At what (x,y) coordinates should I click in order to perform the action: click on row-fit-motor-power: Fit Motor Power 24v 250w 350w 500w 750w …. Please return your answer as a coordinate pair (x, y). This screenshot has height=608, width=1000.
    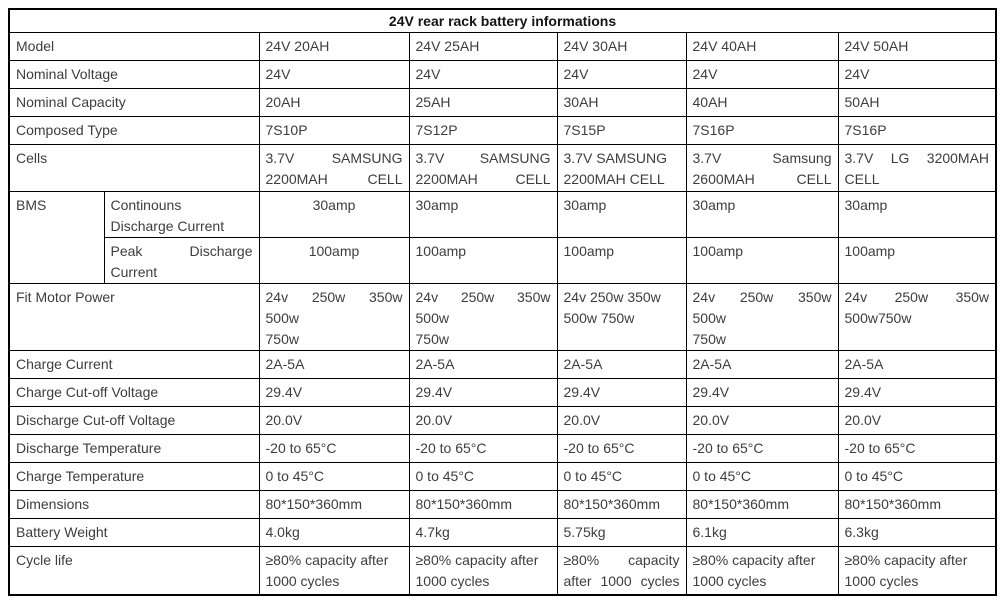
    Looking at the image, I should click on (502, 317).